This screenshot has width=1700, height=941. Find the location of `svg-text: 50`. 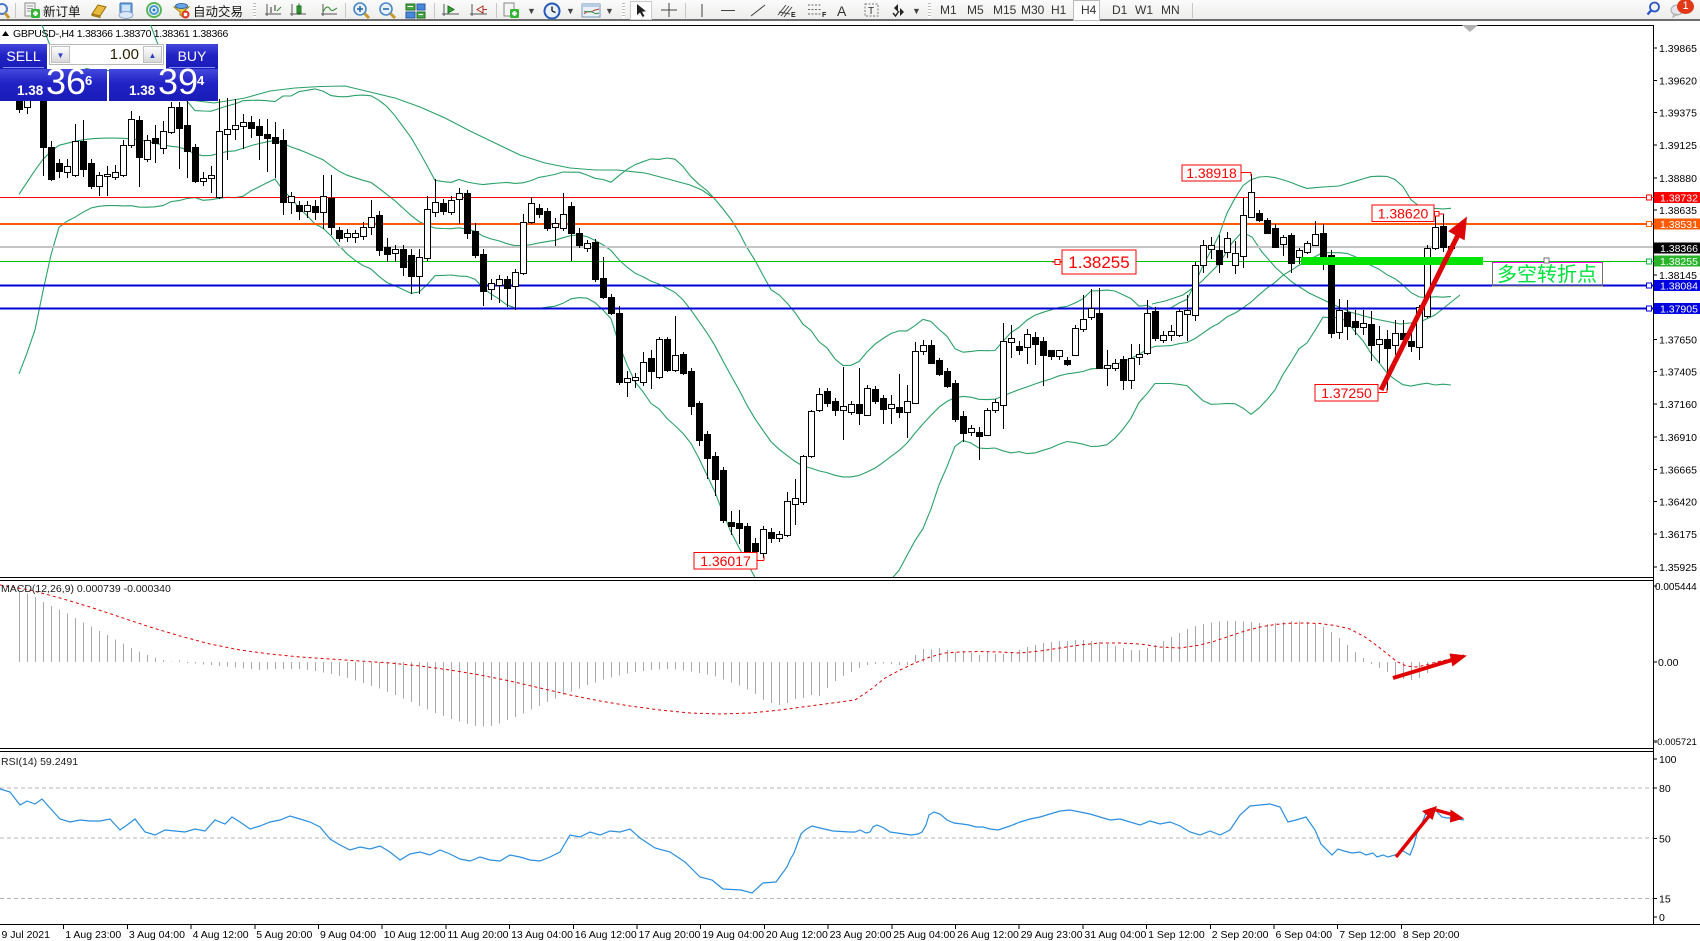

svg-text: 50 is located at coordinates (1665, 840).